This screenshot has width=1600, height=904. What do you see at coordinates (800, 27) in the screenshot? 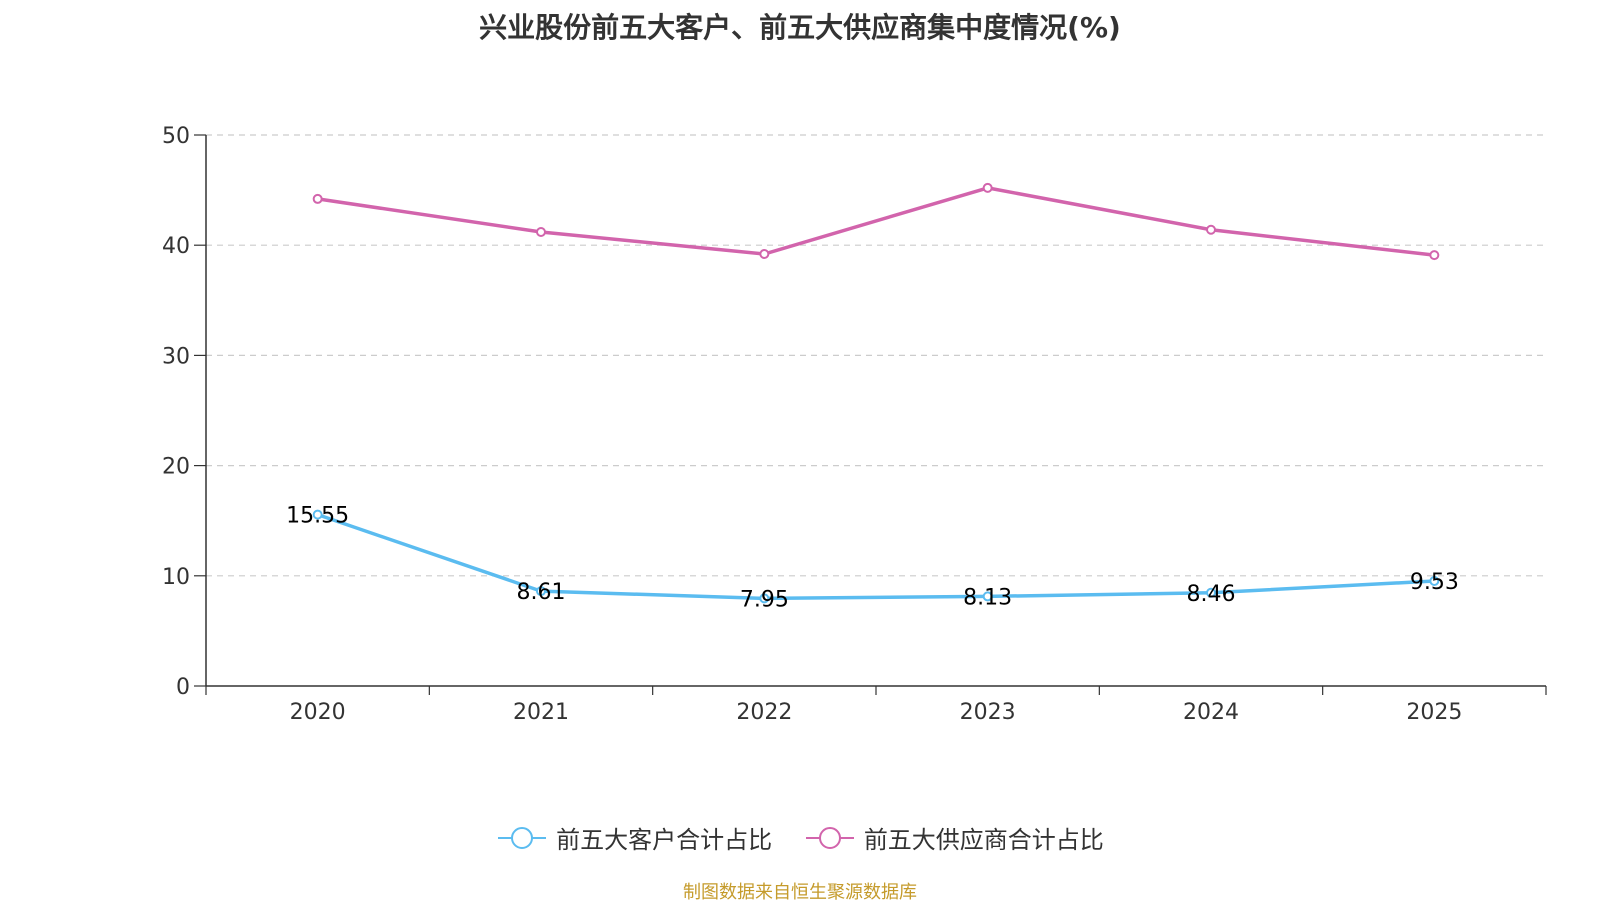
I see `chart-title: 兴业股份前五大客户、前五大供应商集中度情况(%)` at bounding box center [800, 27].